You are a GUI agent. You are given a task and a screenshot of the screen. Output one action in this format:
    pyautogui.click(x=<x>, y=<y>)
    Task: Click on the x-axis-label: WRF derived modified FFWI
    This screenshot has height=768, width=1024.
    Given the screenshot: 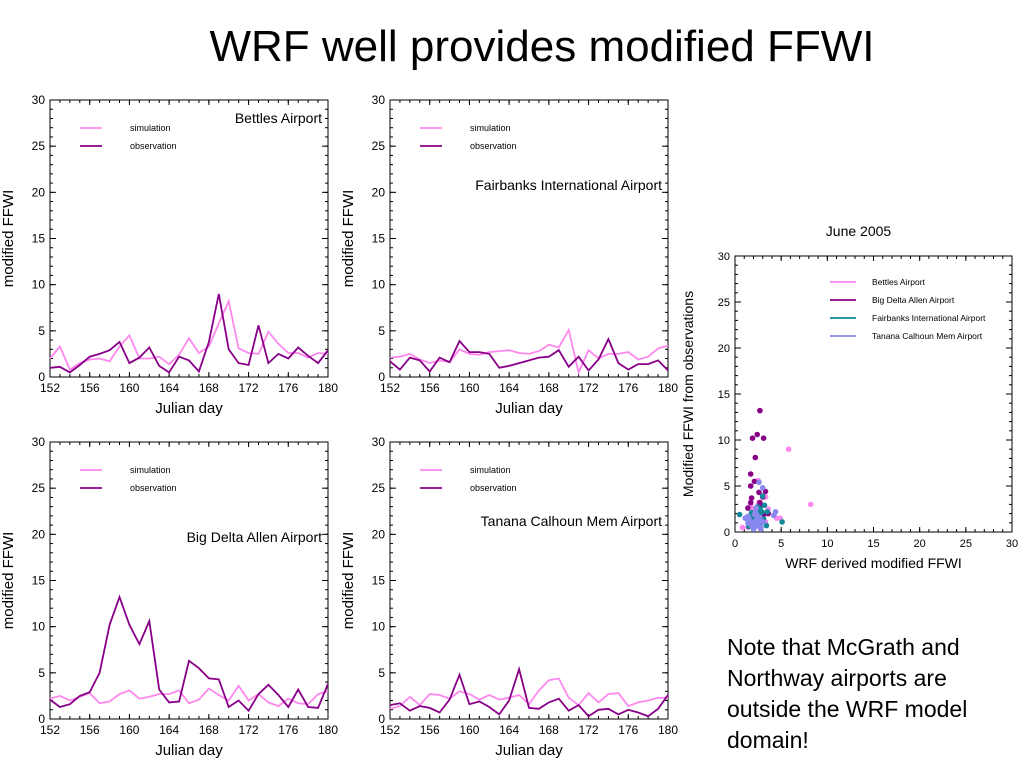 What is the action you would take?
    pyautogui.click(x=873, y=563)
    